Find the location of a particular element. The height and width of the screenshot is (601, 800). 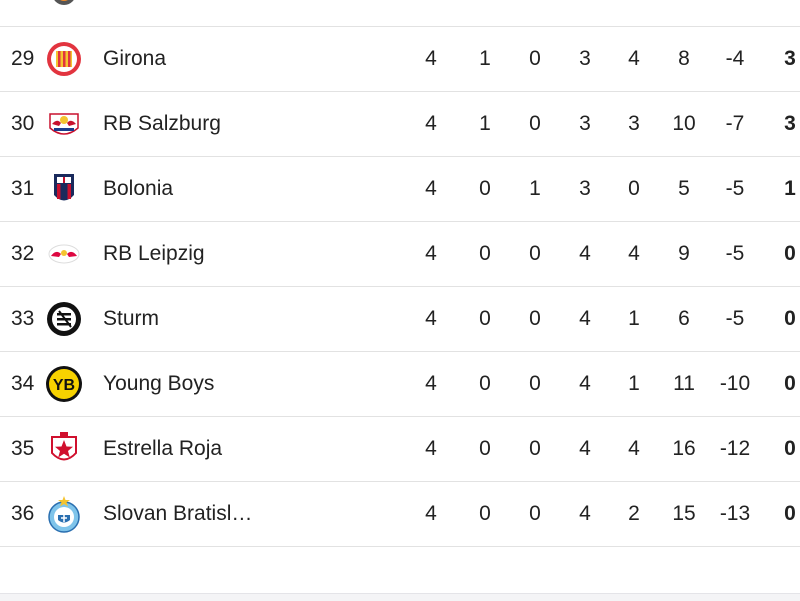

svg-text: YB is located at coordinates (64, 385).